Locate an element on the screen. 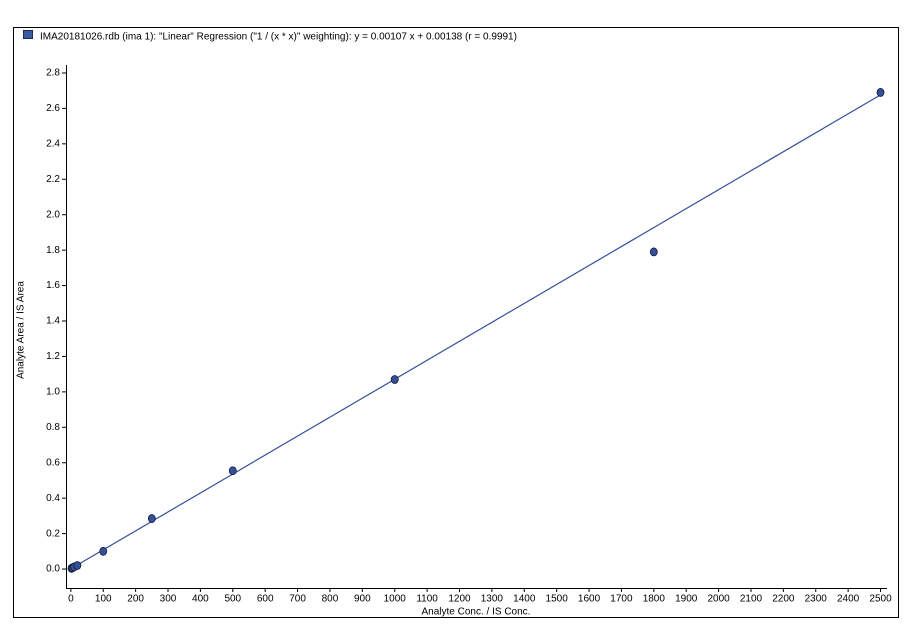  x-tick-label: 500 is located at coordinates (232, 599).